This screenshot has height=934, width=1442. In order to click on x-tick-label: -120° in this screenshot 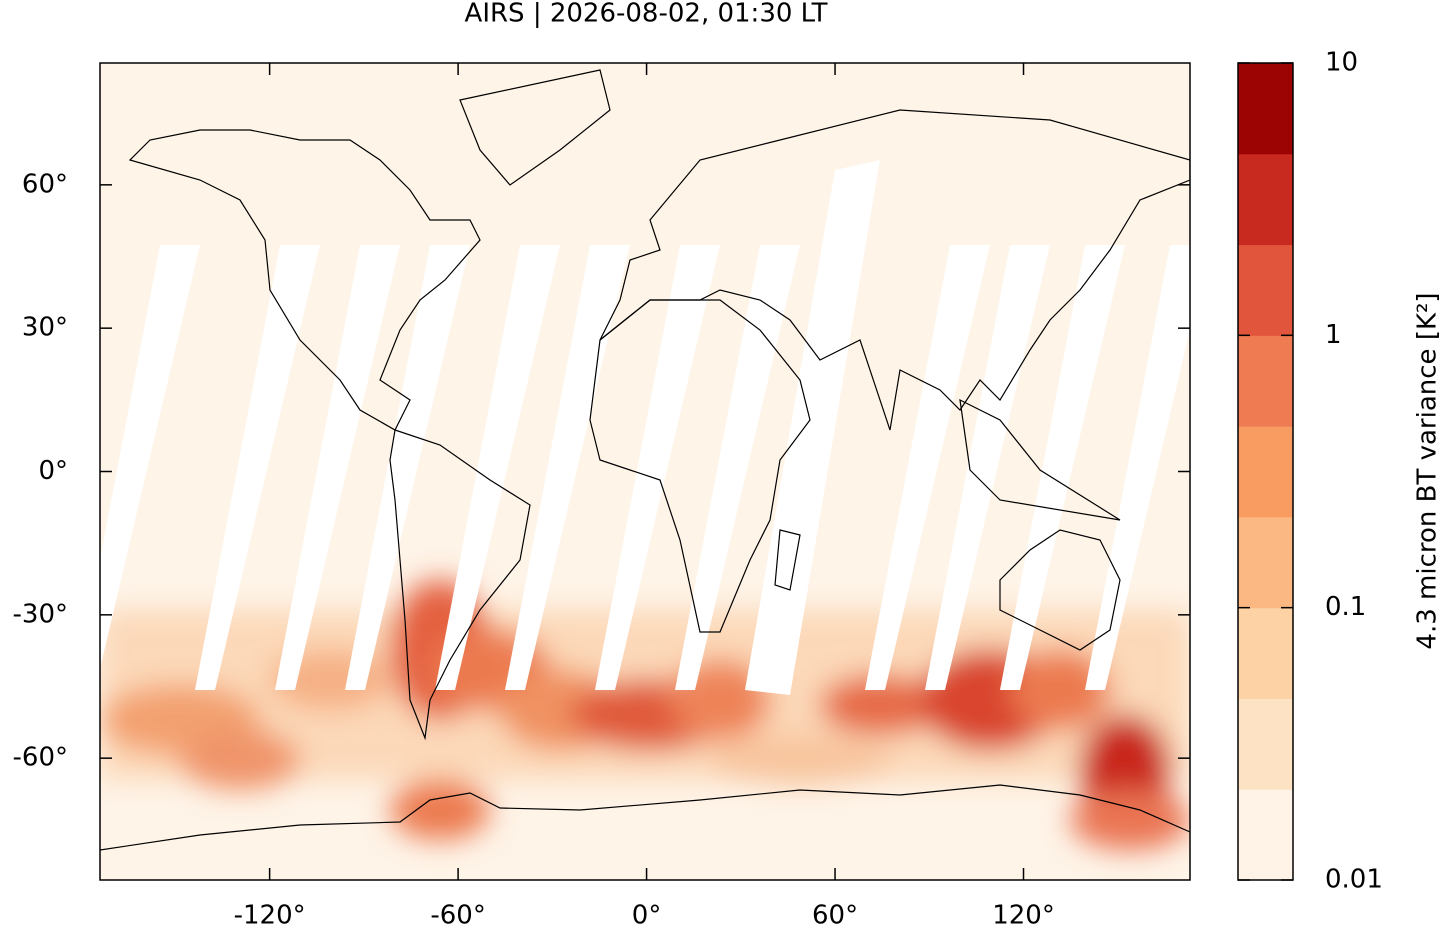, I will do `click(270, 916)`.